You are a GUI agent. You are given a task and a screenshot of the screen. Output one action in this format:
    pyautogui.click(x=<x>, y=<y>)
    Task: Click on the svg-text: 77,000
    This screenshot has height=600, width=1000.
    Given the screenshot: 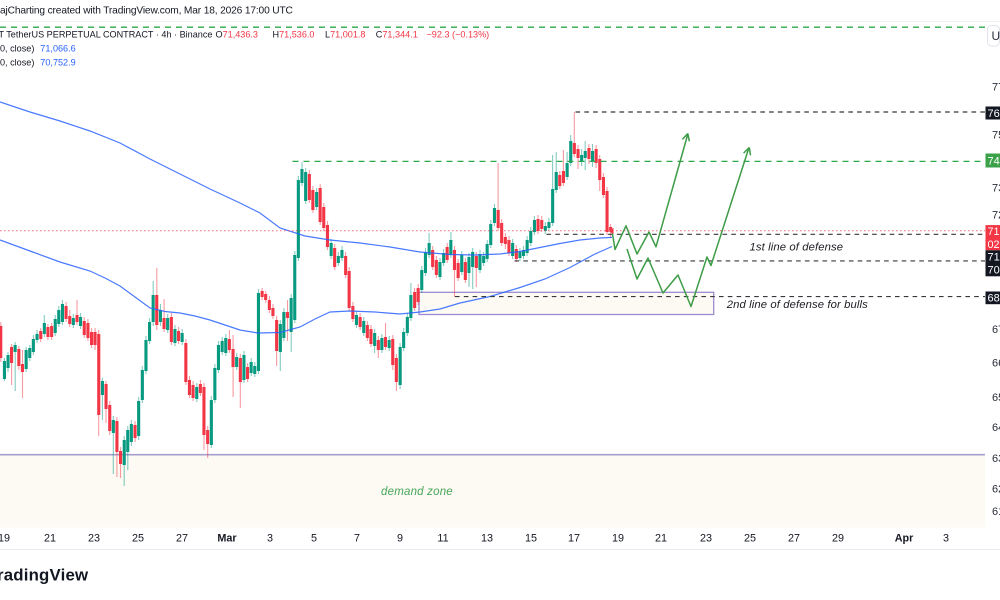 What is the action you would take?
    pyautogui.click(x=996, y=88)
    